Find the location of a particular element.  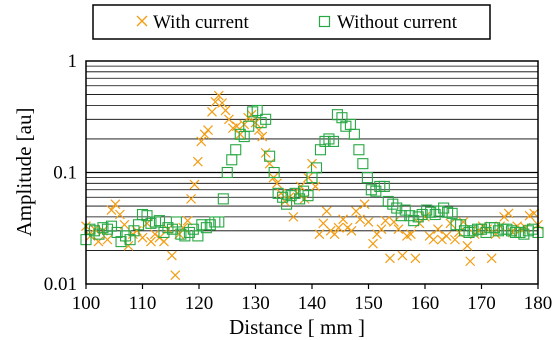

y-axis-title: Amplitude [au] is located at coordinates (24, 172).